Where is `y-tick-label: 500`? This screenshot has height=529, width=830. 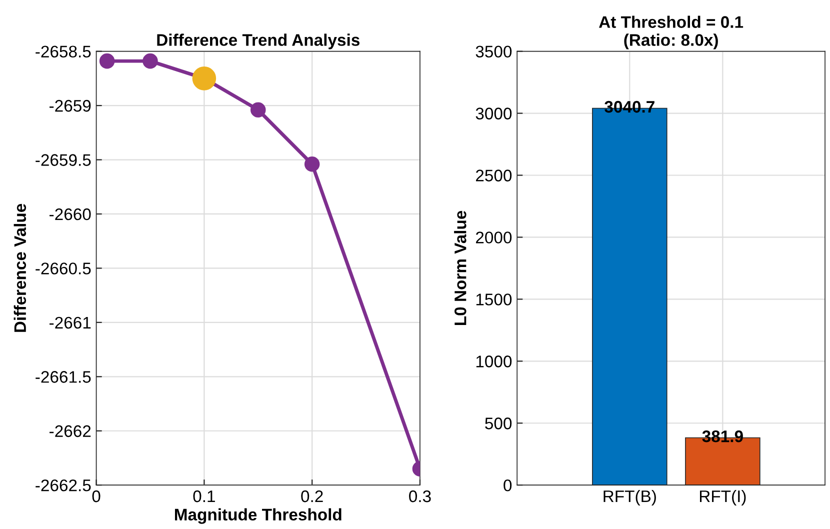 y-tick-label: 500 is located at coordinates (498, 424).